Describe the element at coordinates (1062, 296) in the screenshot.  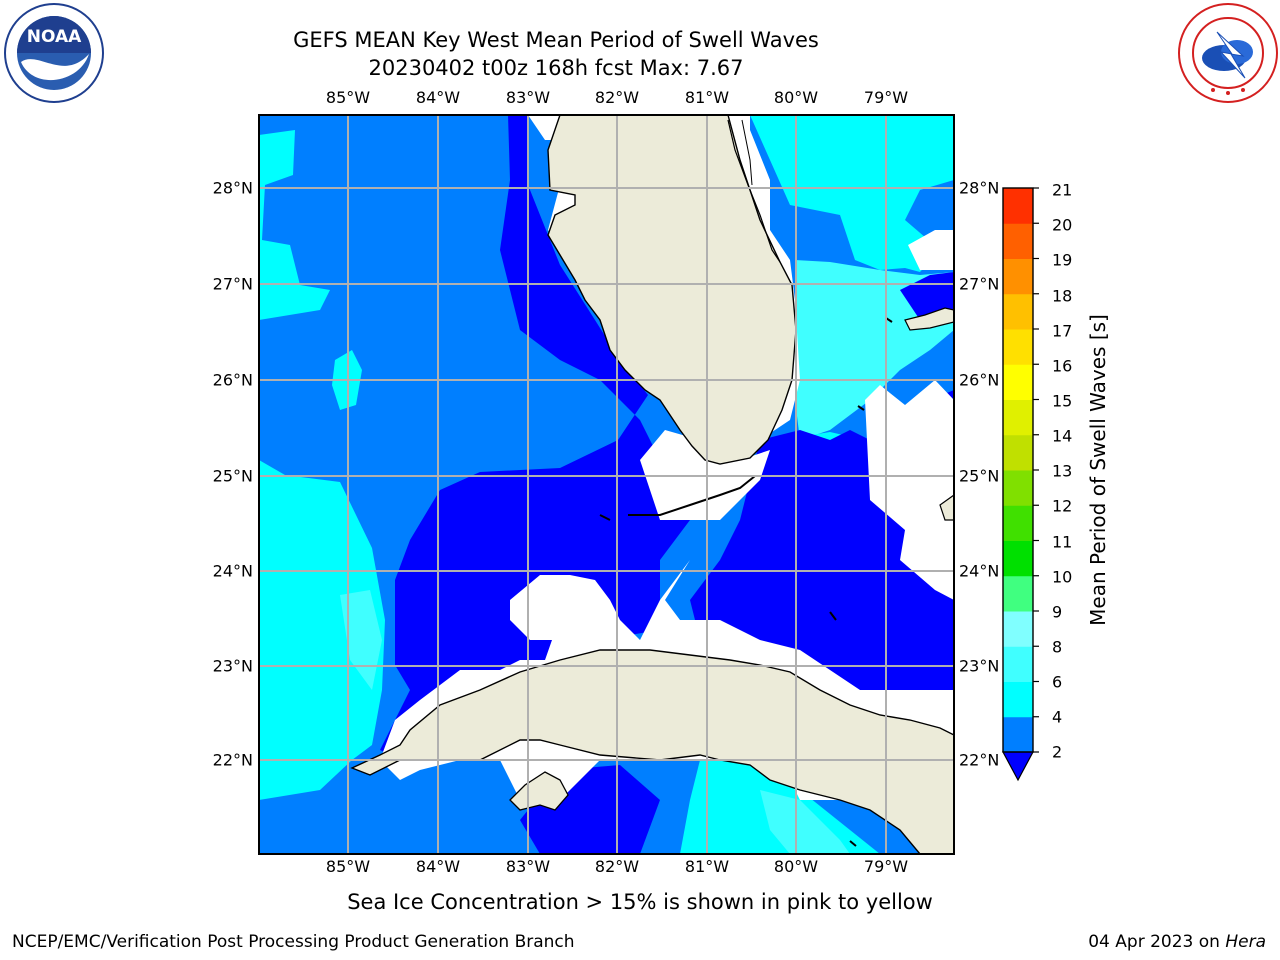
I see `colorbar-tick-label: 18` at that location.